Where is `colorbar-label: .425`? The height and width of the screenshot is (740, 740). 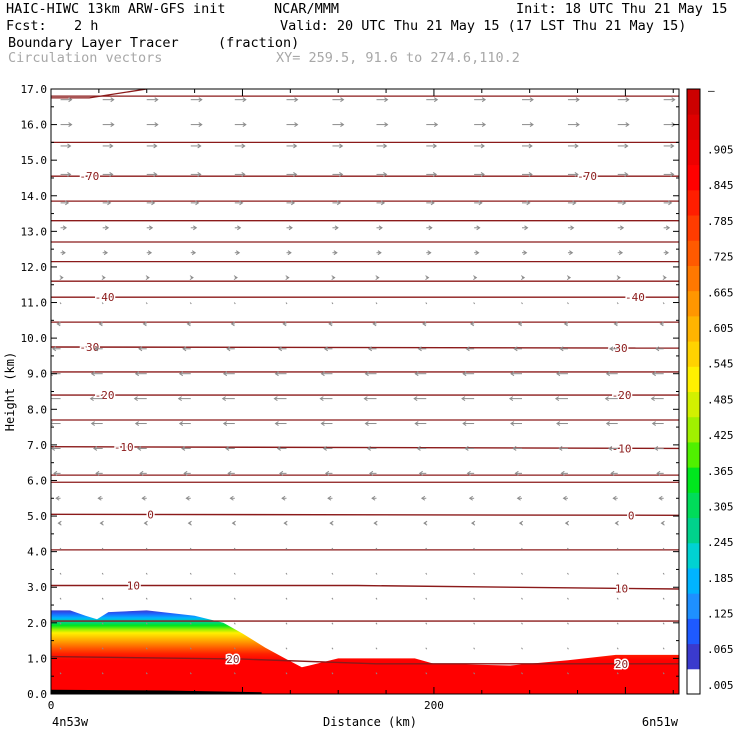
colorbar-label: .425 is located at coordinates (720, 435).